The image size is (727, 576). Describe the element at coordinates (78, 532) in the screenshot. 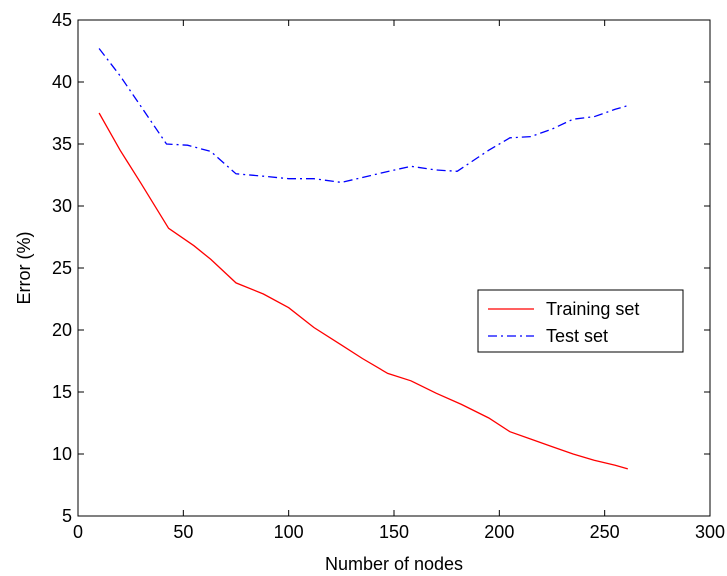

I see `x-tick-label: 0` at that location.